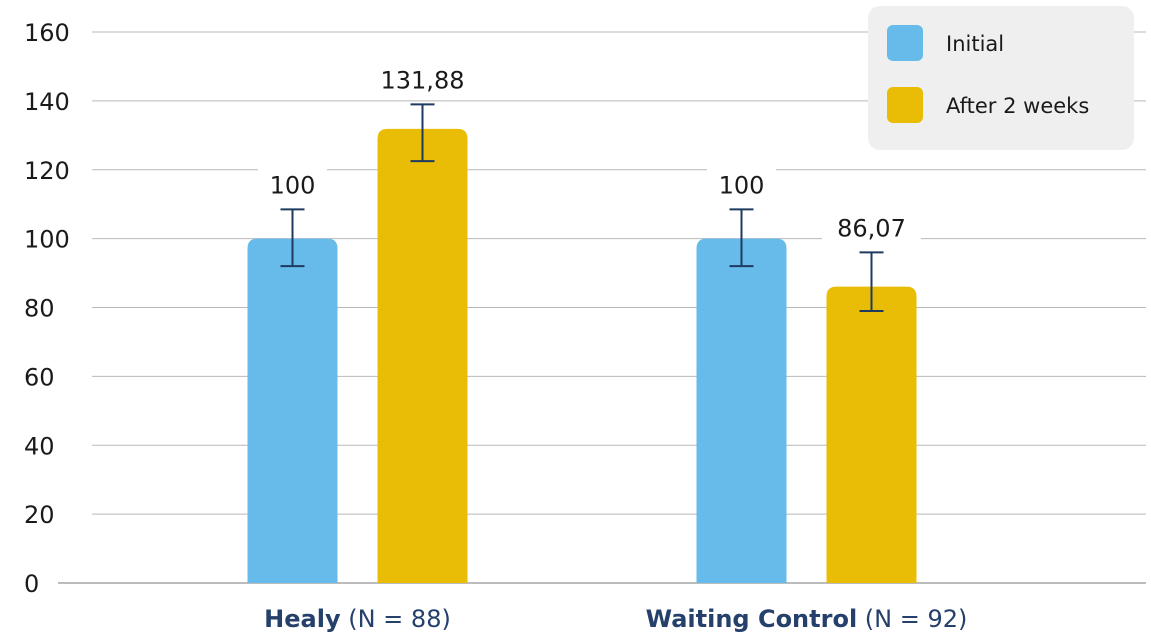  Describe the element at coordinates (302, 619) in the screenshot. I see `category-name: Healy` at that location.